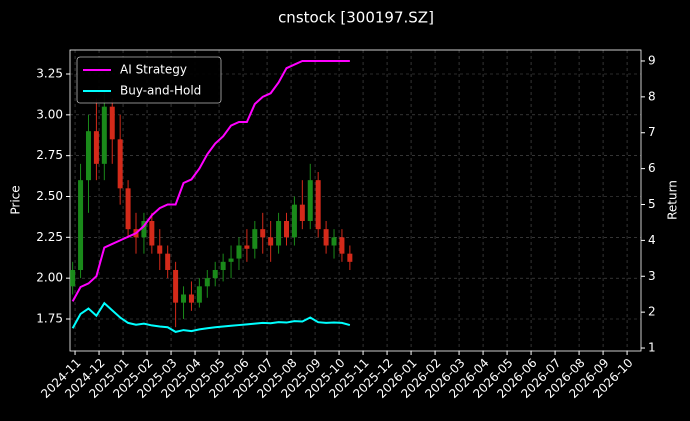 The image size is (690, 421). Describe the element at coordinates (49, 237) in the screenshot. I see `y-tick-label: 2.25` at that location.